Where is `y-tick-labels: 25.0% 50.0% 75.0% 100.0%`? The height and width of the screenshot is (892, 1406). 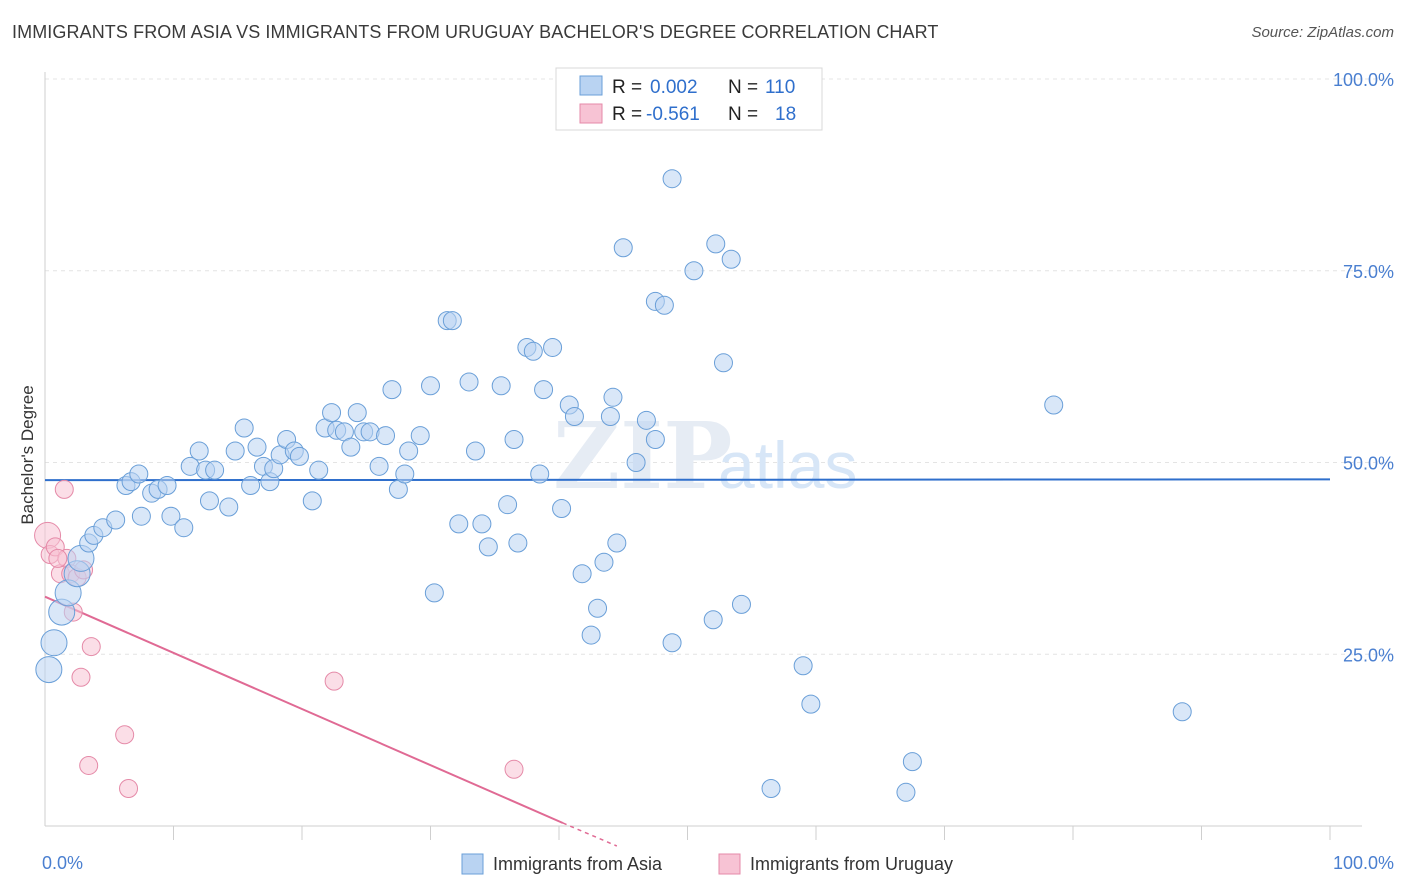 y-tick-labels: 25.0% 50.0% 75.0% 100.0% is located at coordinates (1363, 367).